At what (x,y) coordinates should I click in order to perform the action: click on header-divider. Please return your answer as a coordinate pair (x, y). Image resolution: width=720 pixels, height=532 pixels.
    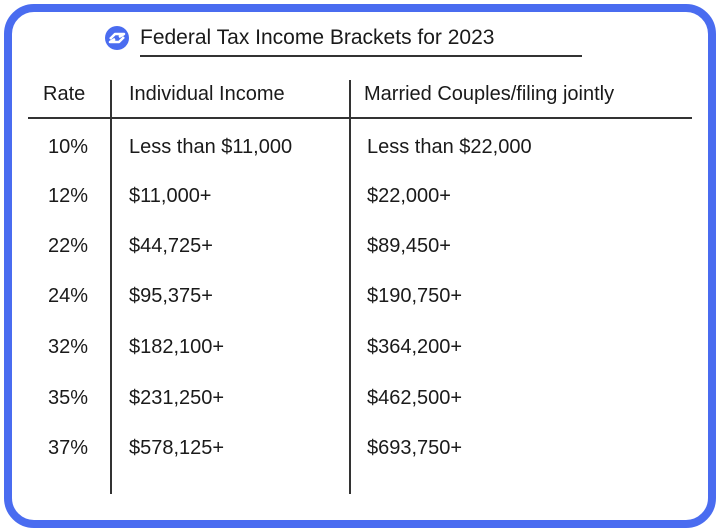
    Looking at the image, I should click on (360, 118).